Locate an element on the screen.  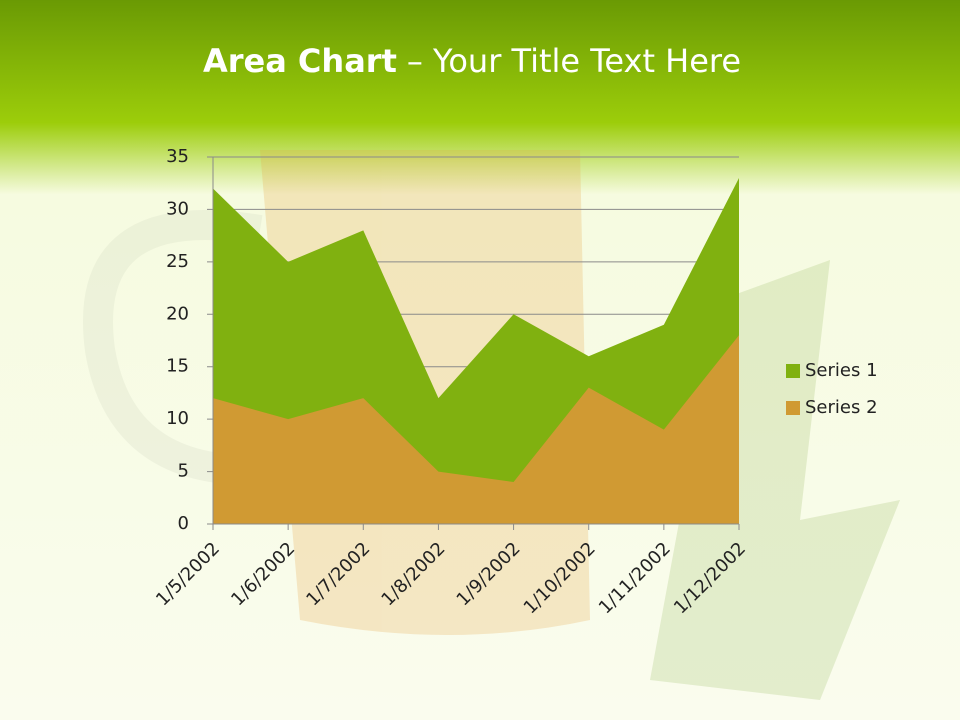
y-tick-label: 5 is located at coordinates (183, 471).